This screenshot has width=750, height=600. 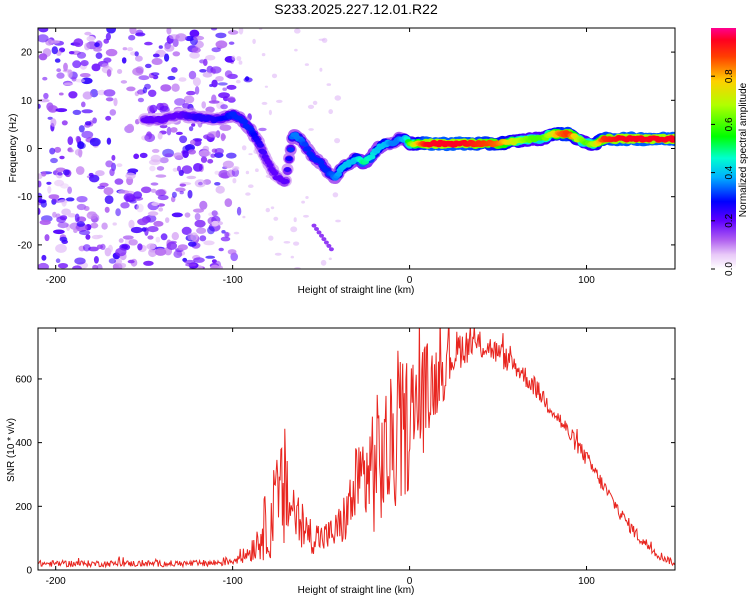 I want to click on snr-y-label: SNR (10 * v/v), so click(x=11, y=450).